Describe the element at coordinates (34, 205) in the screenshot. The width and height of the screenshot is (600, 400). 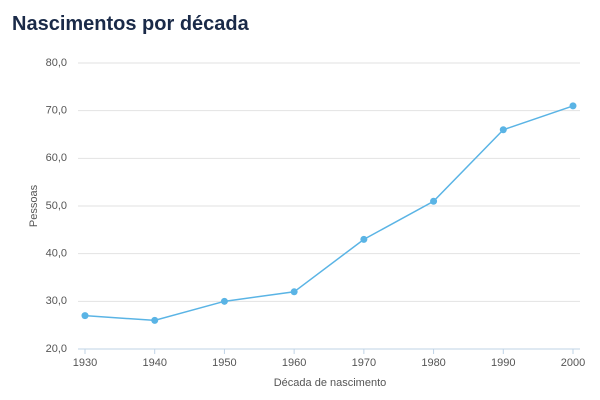
I see `y-axis-label: Pessoas` at that location.